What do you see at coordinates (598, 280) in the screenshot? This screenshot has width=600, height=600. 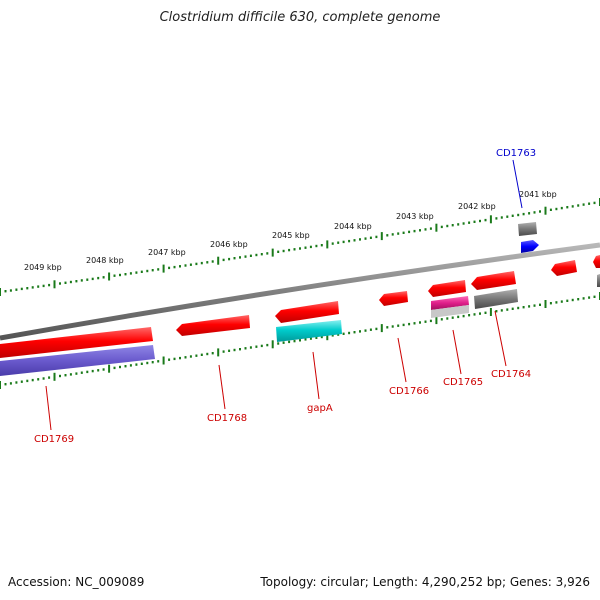 I see `feature-edge-gray` at bounding box center [598, 280].